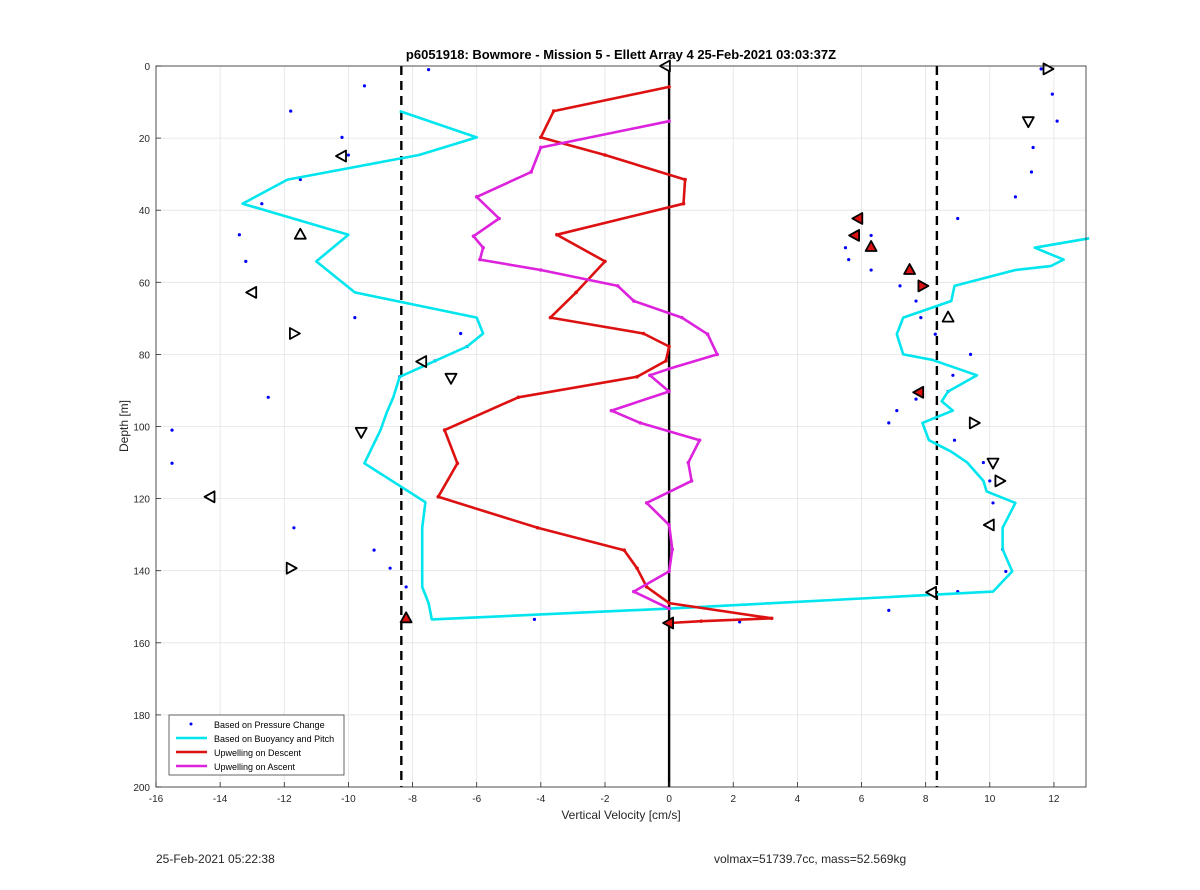 This screenshot has height=890, width=1200. What do you see at coordinates (255, 767) in the screenshot?
I see `legend-ascent-label: Upwelling on Ascent` at bounding box center [255, 767].